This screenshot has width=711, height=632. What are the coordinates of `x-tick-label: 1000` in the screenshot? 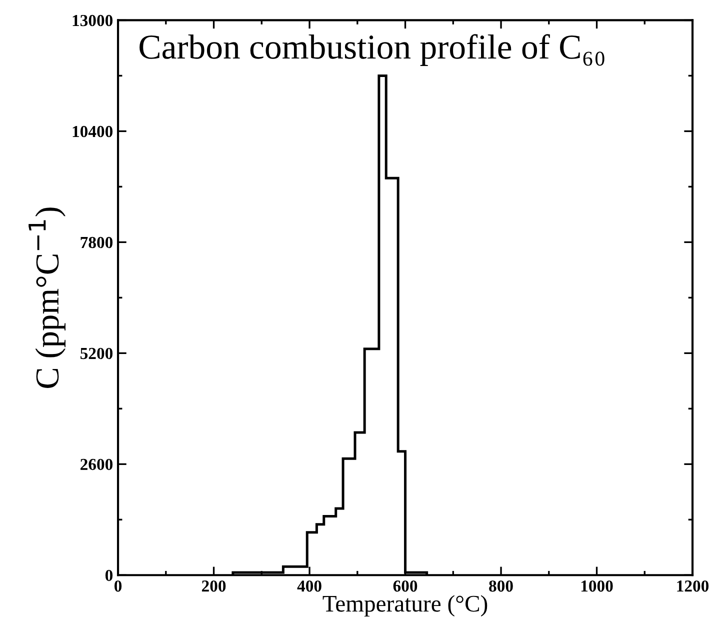 It's located at (597, 586).